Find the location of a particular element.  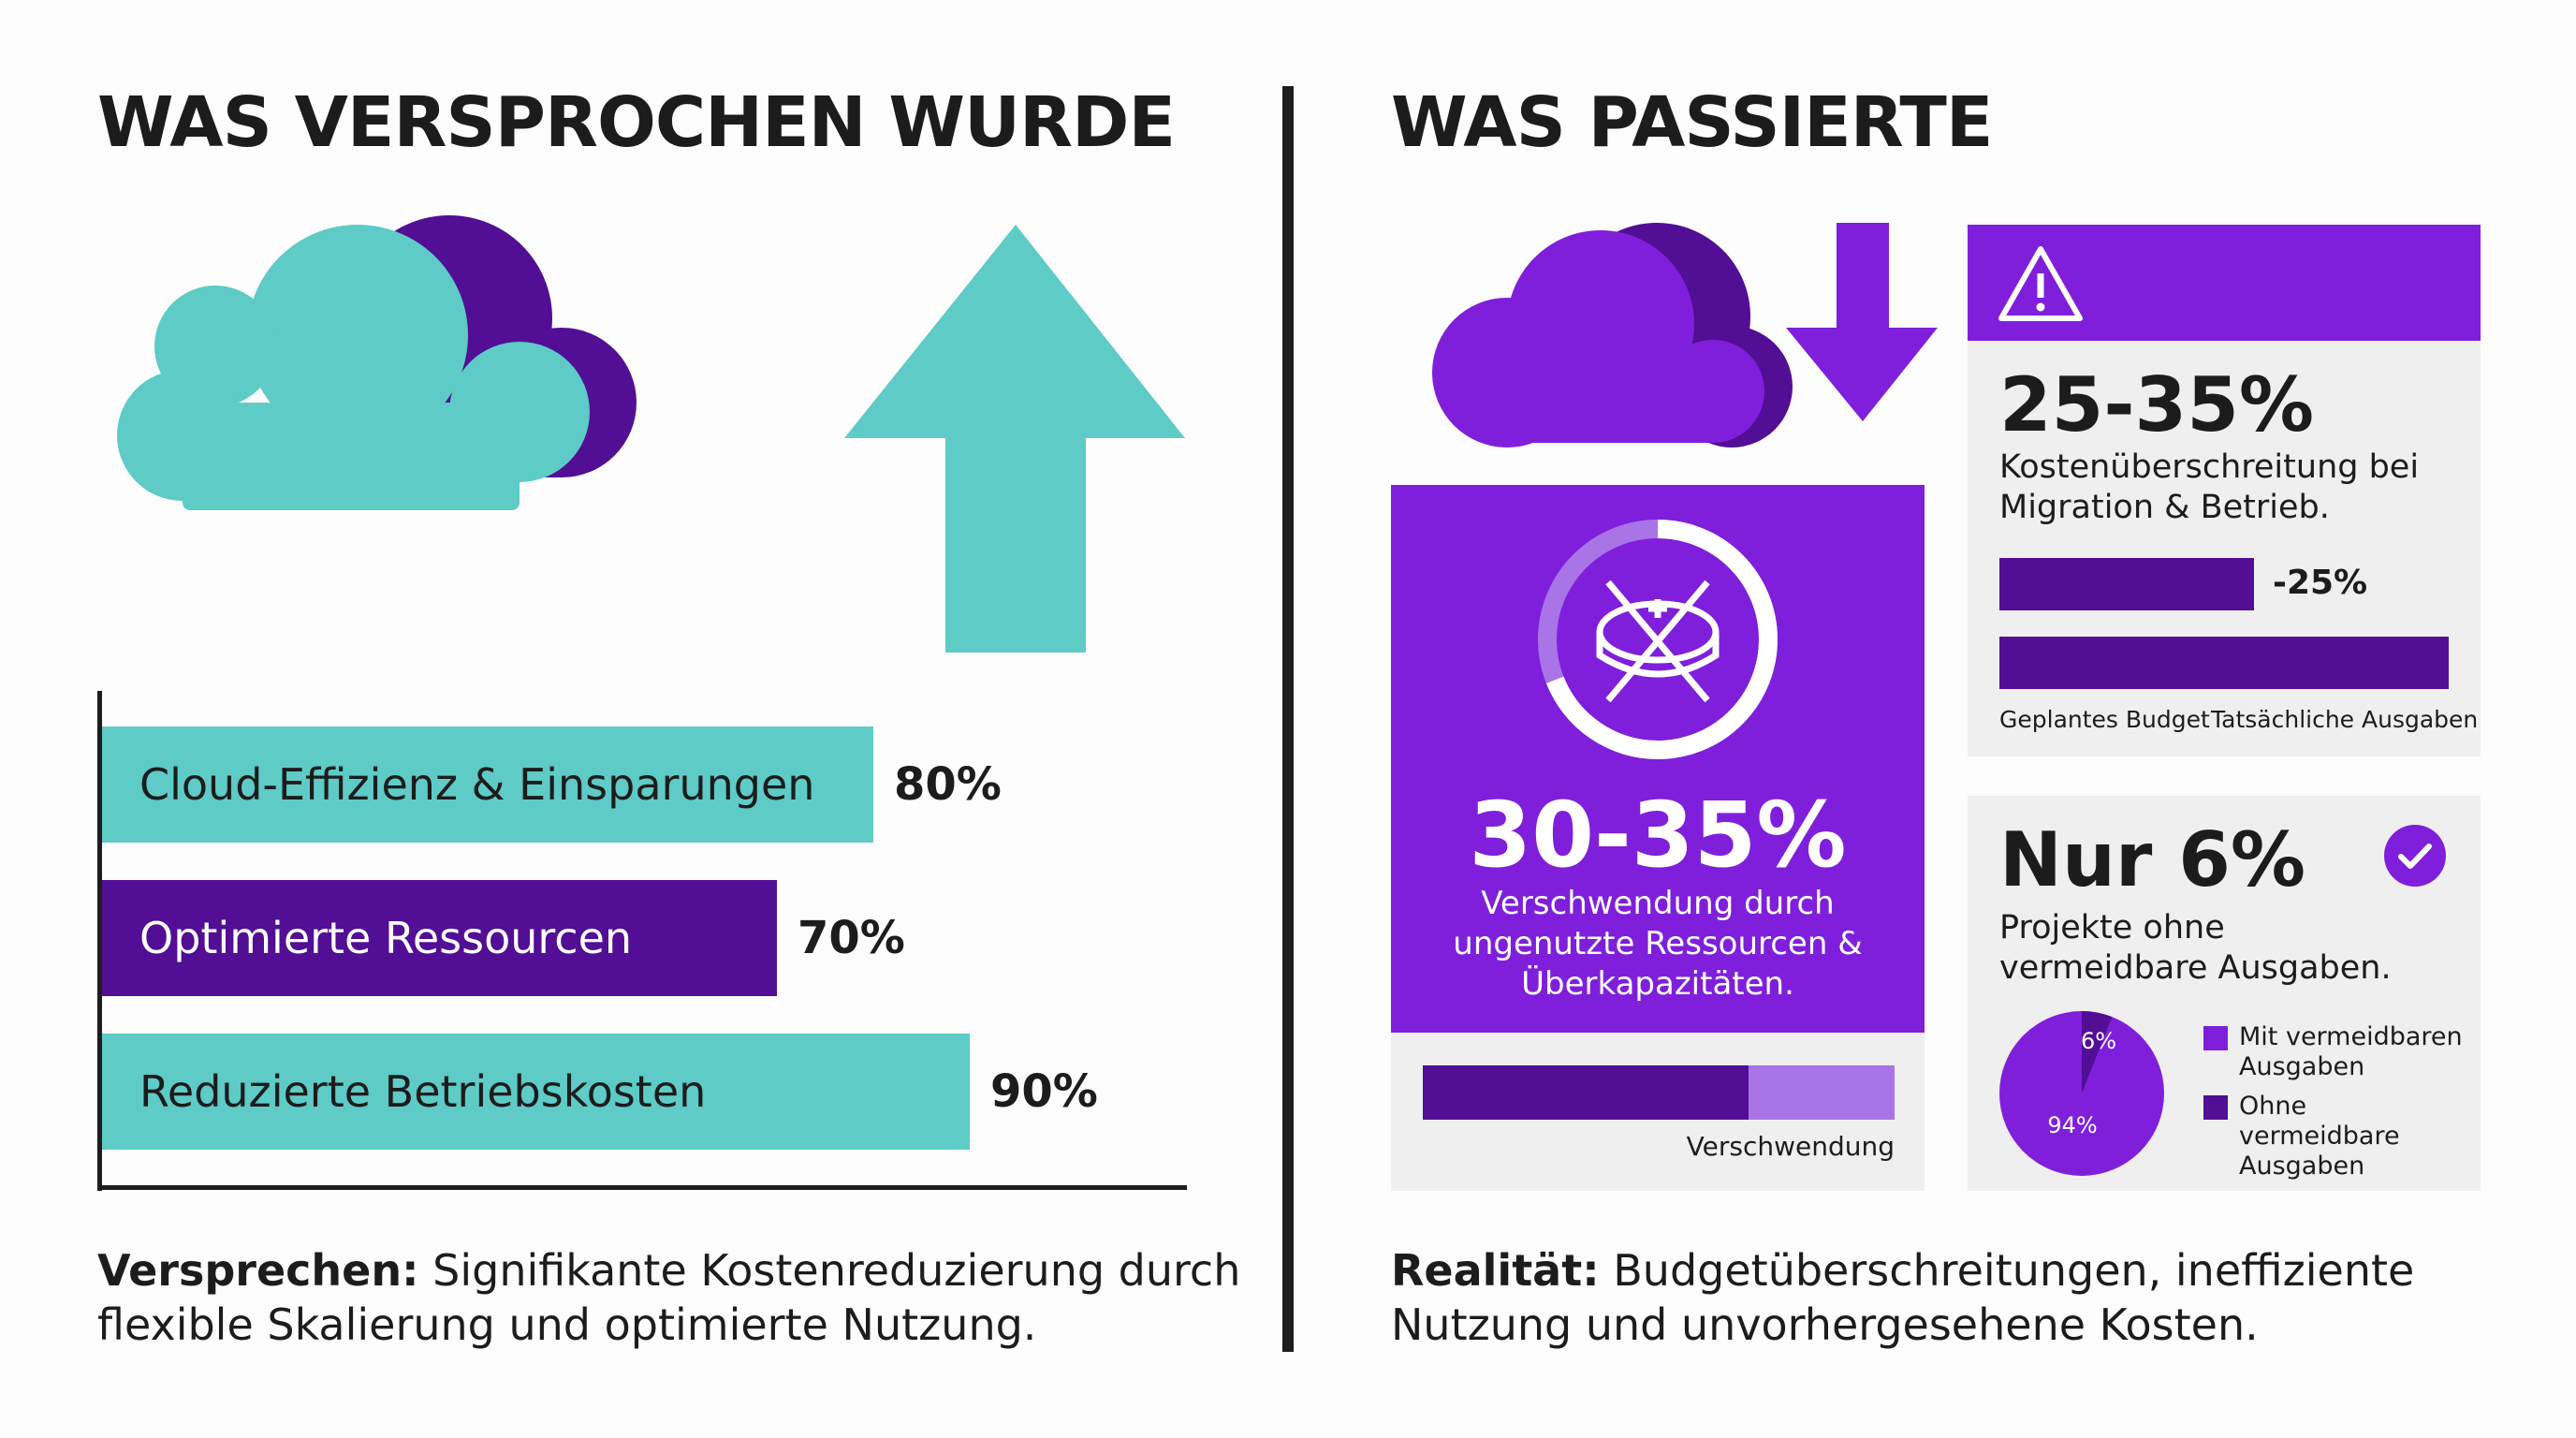

waste-bar-label: Verschwendung is located at coordinates (1790, 1146).